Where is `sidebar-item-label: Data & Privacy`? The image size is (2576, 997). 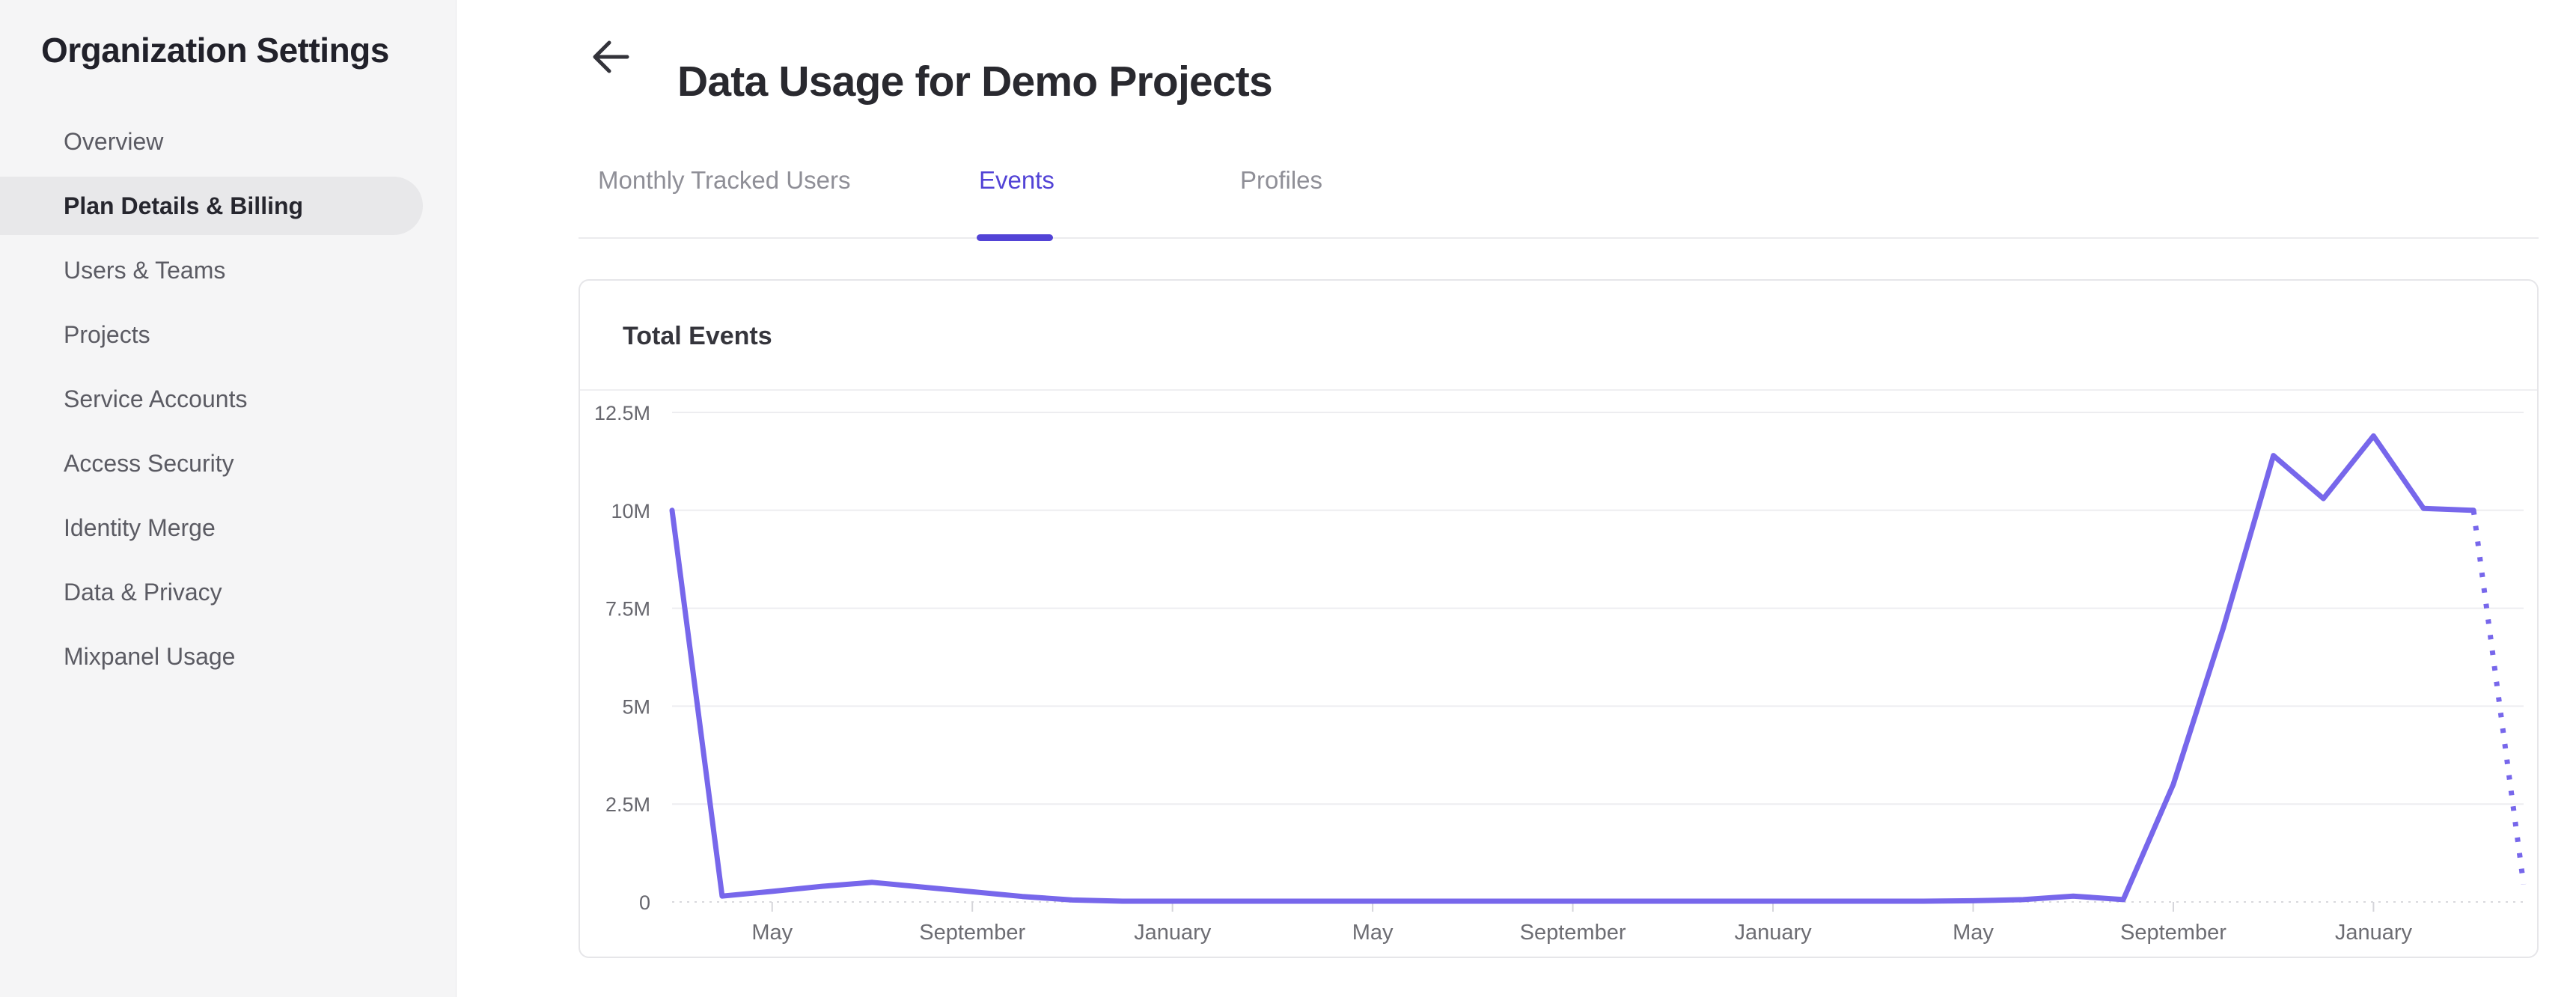 sidebar-item-label: Data & Privacy is located at coordinates (143, 592).